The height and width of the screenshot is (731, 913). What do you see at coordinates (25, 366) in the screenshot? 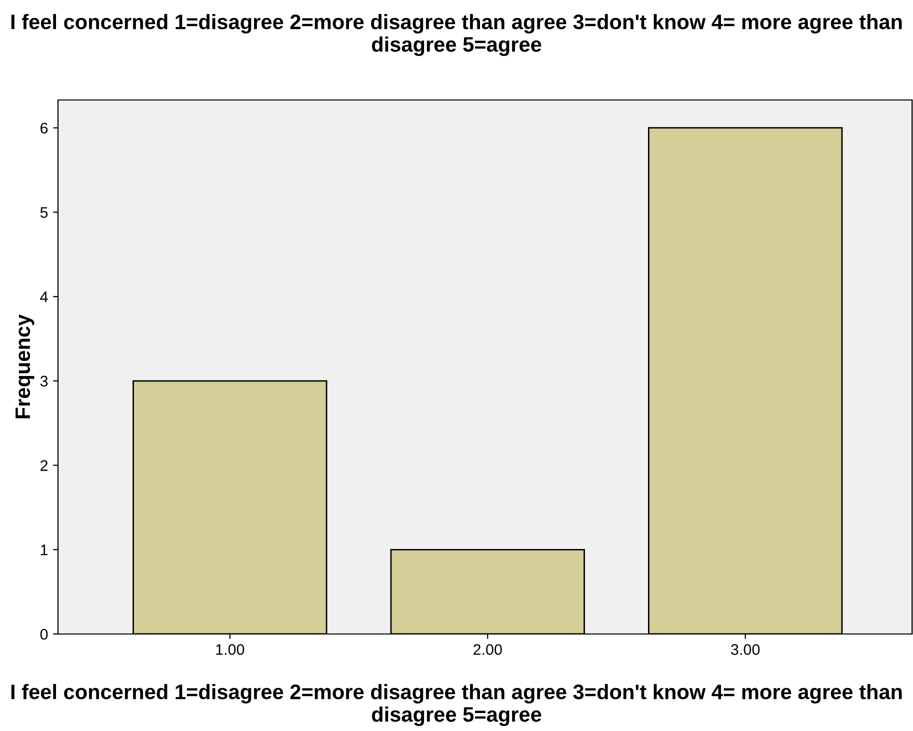
I see `y-axis-title: Frequency` at bounding box center [25, 366].